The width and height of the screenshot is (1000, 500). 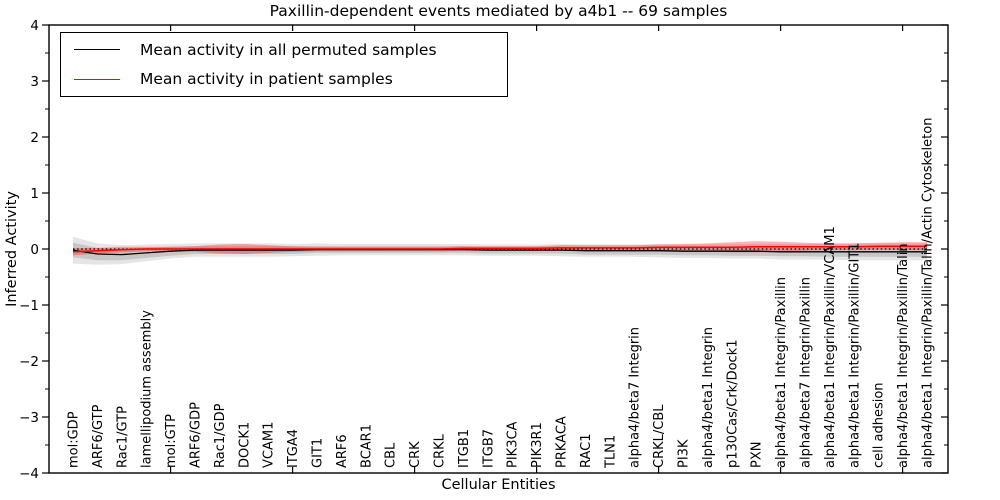 I want to click on x-axis-title: Cellular Entities, so click(x=498, y=485).